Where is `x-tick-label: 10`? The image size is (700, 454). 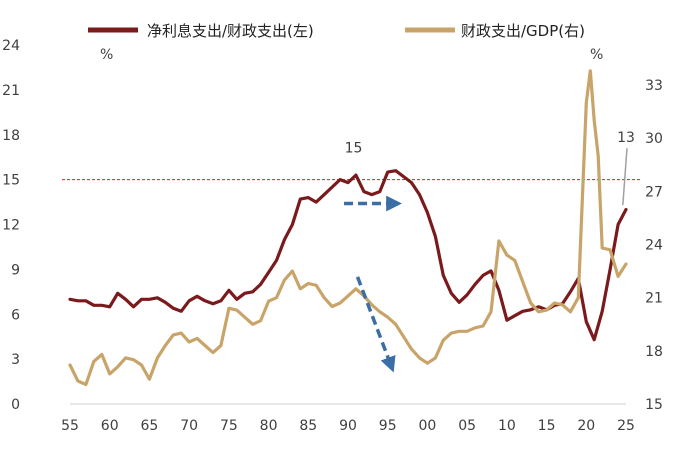 x-tick-label: 10 is located at coordinates (507, 426).